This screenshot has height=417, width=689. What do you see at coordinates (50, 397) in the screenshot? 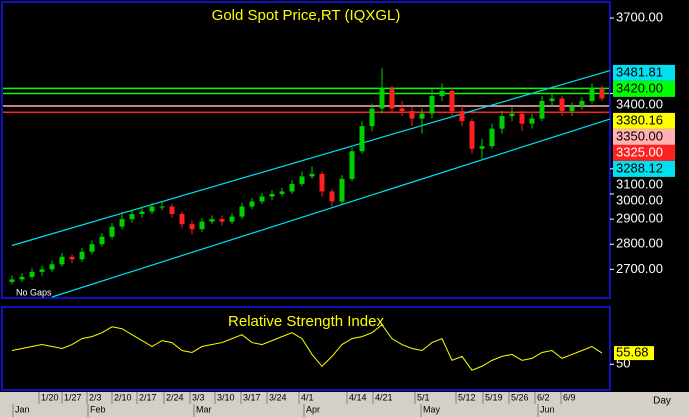
I see `x-tick-label: 1/20` at bounding box center [50, 397].